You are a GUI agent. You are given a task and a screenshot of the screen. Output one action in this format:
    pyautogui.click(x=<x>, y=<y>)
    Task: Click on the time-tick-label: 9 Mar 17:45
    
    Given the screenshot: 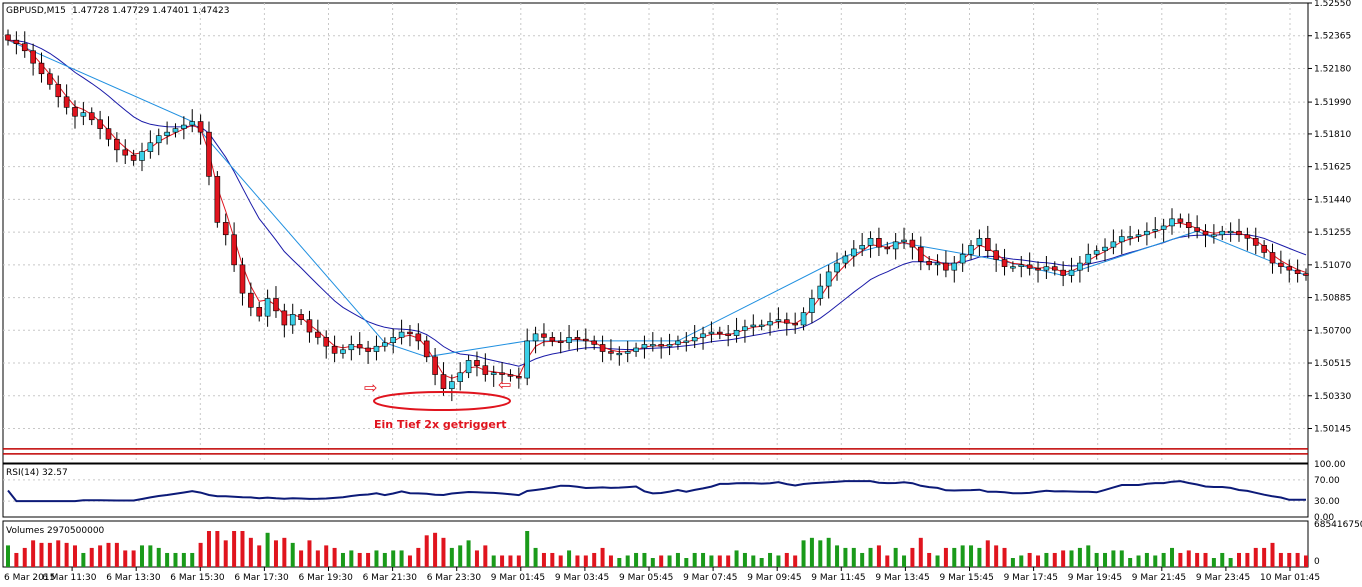 What is the action you would take?
    pyautogui.click(x=1031, y=578)
    